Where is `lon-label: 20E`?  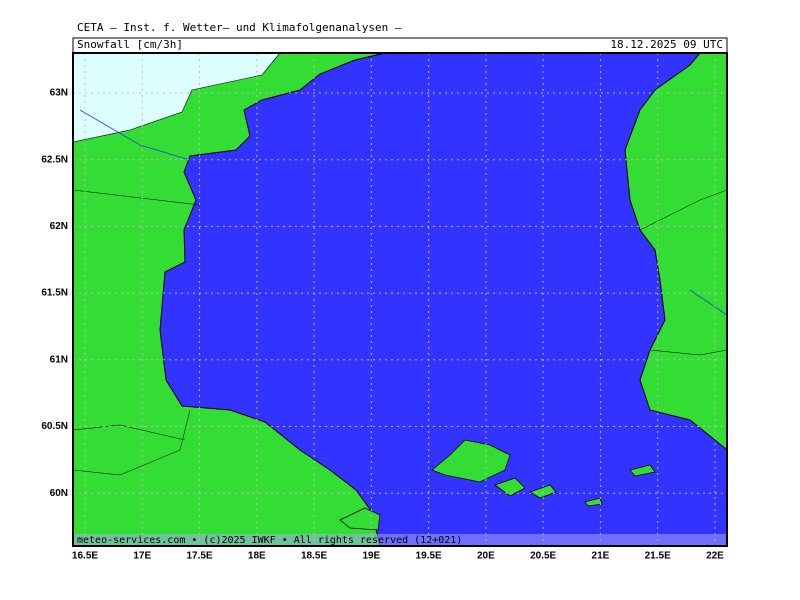 lon-label: 20E is located at coordinates (486, 556).